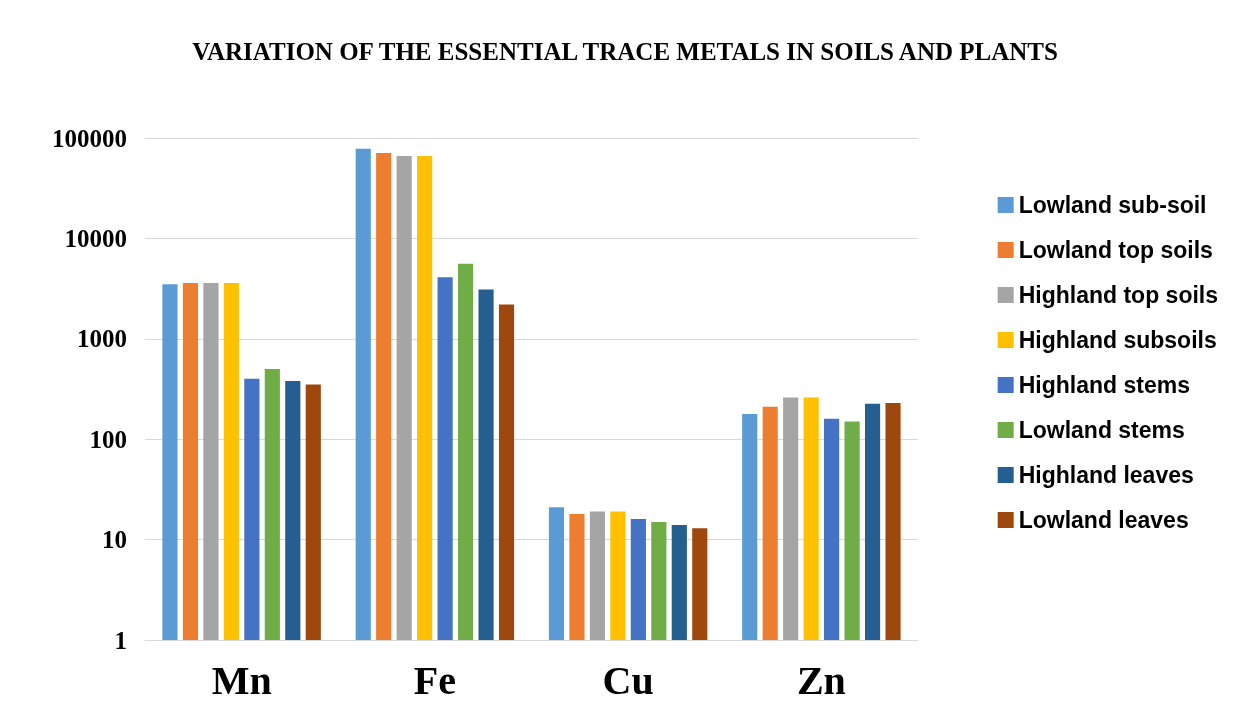 This screenshot has width=1243, height=725. What do you see at coordinates (241, 680) in the screenshot?
I see `x-tick-label: Mn` at bounding box center [241, 680].